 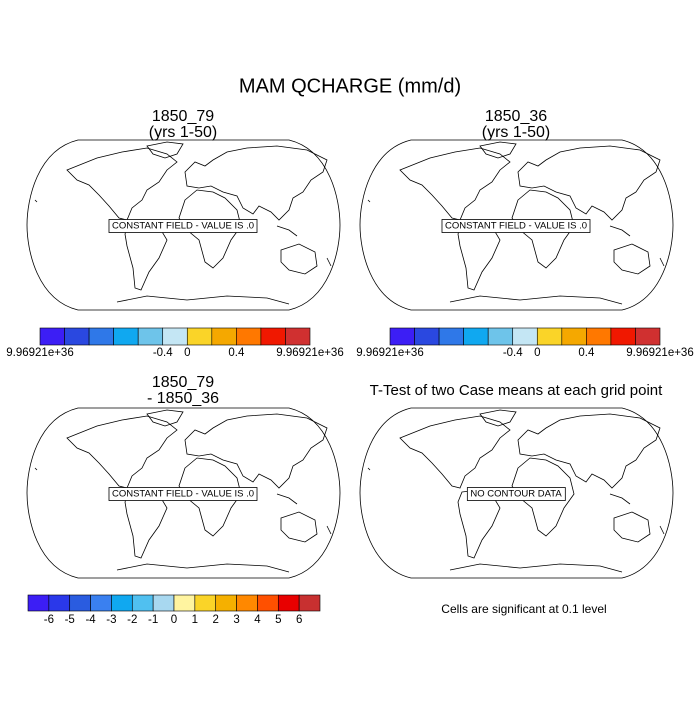 I want to click on panel-title: 1850_36, so click(x=516, y=116).